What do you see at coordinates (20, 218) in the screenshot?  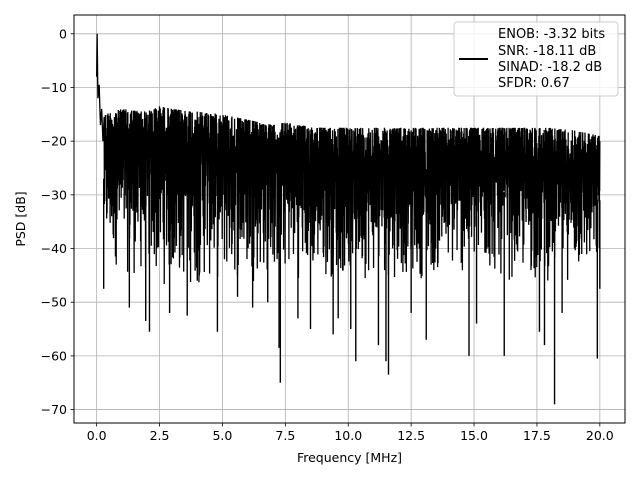 I see `y-axis-label: PSD [dB]` at bounding box center [20, 218].